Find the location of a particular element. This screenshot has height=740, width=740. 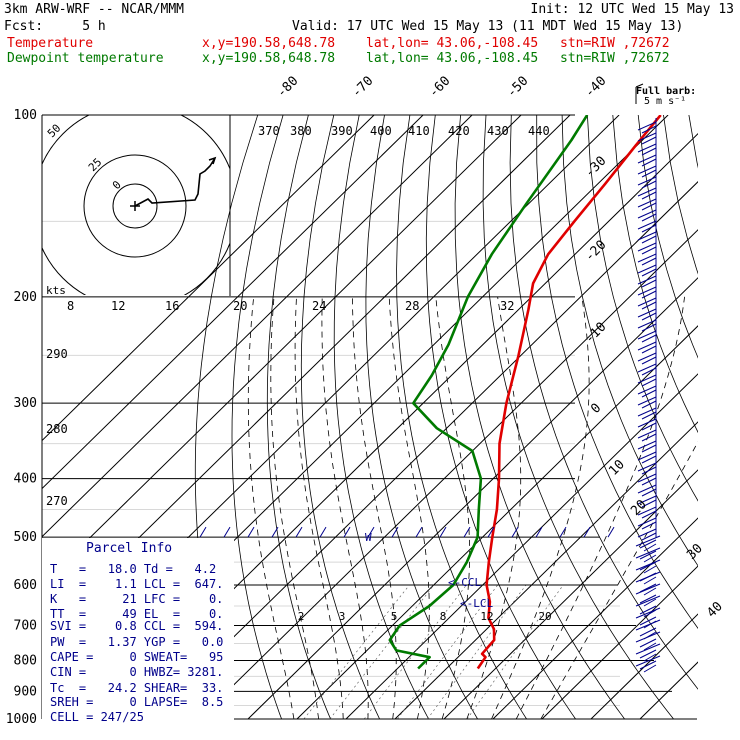

mixing-ratio-label: 8 is located at coordinates (443, 616).